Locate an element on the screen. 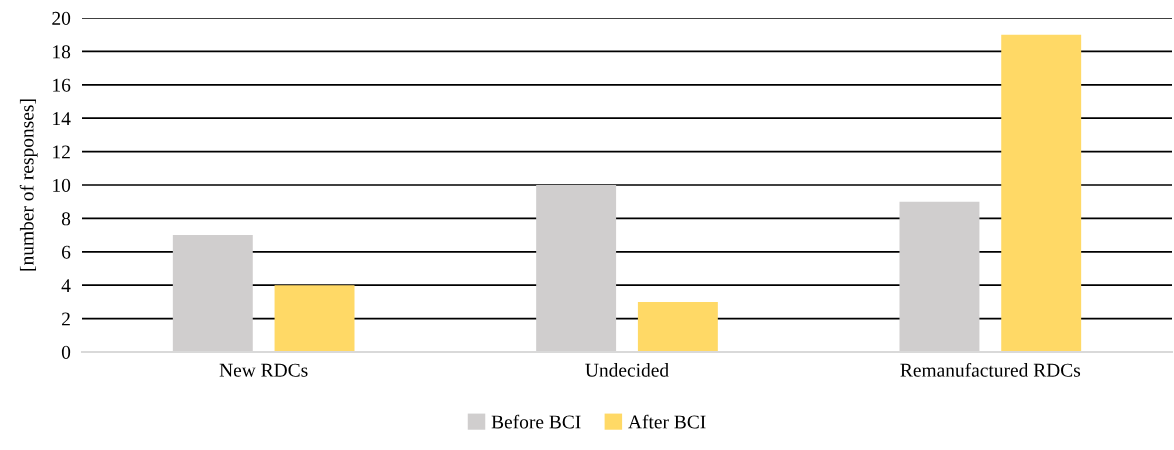 This screenshot has height=450, width=1174. y-tick-label: 12 is located at coordinates (61, 152).